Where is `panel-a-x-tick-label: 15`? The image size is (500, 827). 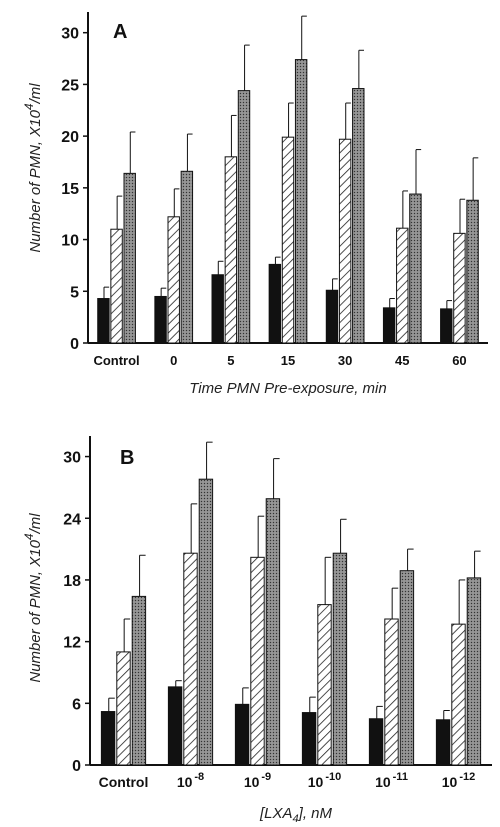 panel-a-x-tick-label: 15 is located at coordinates (288, 360).